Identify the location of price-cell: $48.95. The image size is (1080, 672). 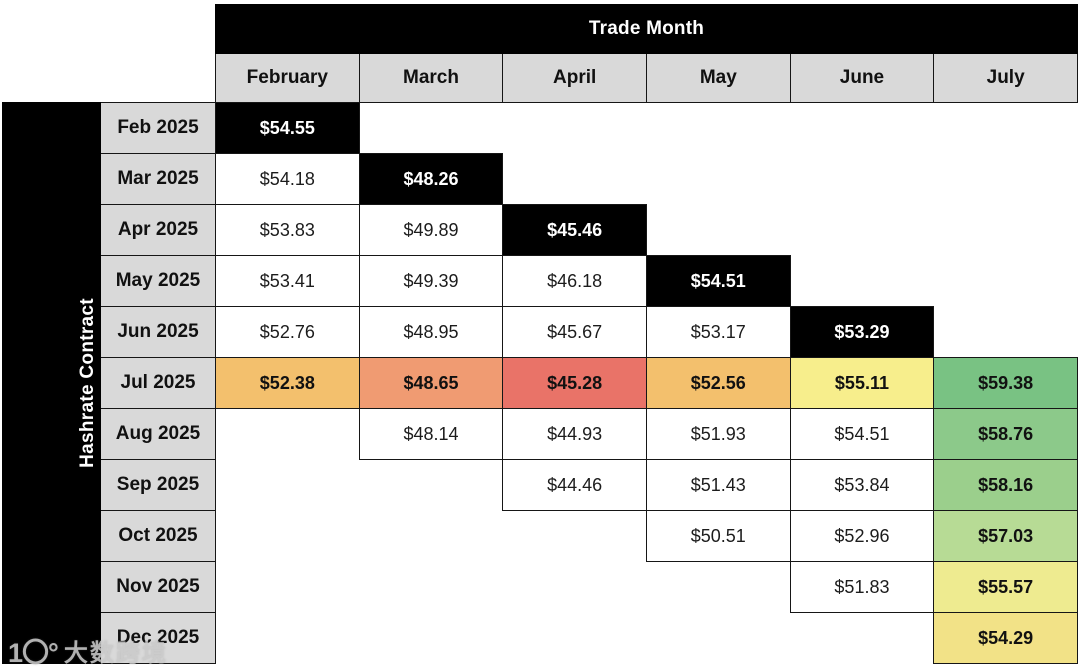
(431, 332).